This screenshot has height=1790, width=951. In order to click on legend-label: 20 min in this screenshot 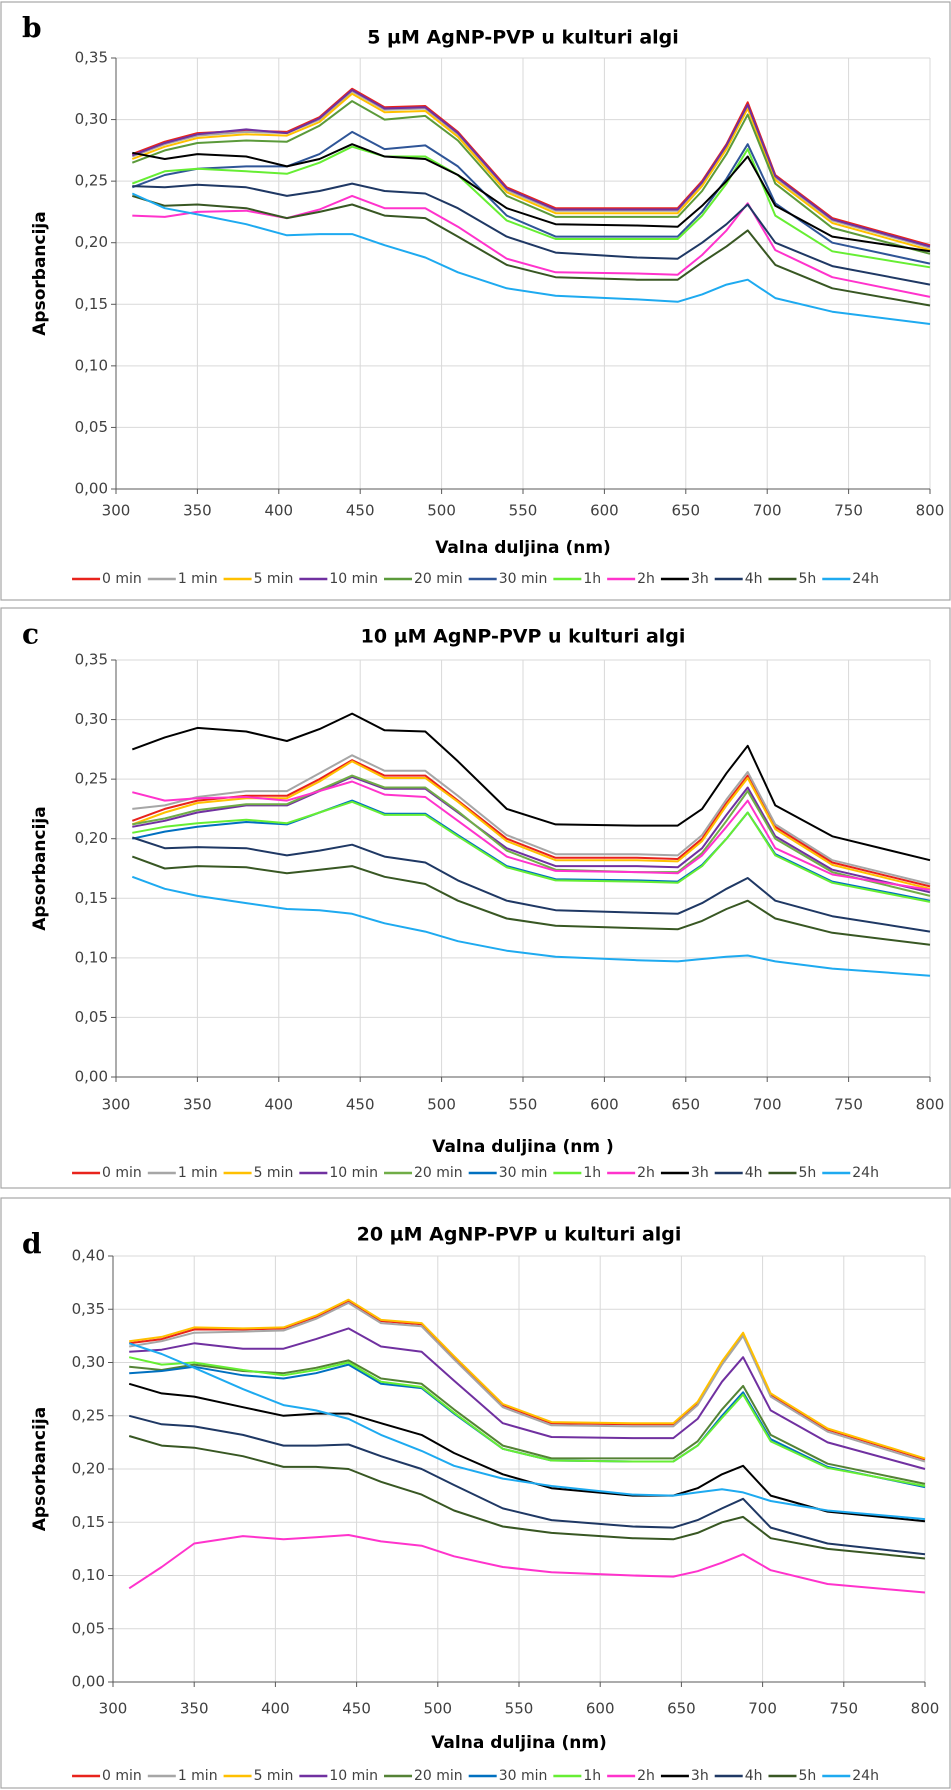, I will do `click(438, 579)`.